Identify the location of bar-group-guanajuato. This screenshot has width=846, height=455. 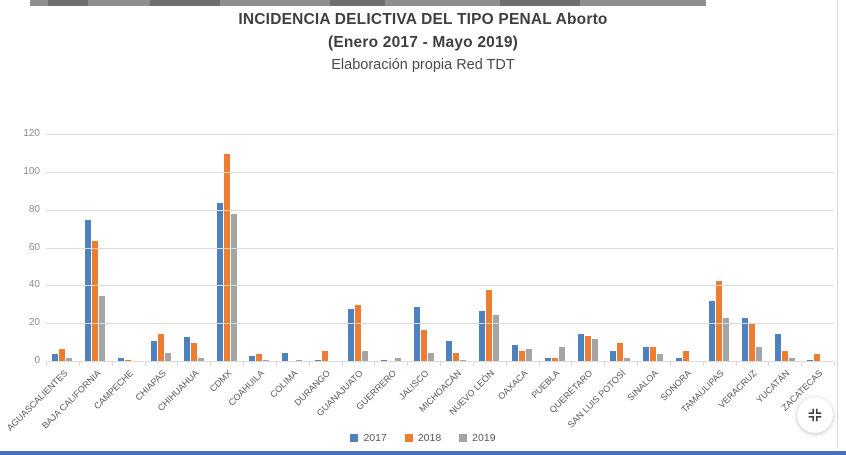
(357, 248).